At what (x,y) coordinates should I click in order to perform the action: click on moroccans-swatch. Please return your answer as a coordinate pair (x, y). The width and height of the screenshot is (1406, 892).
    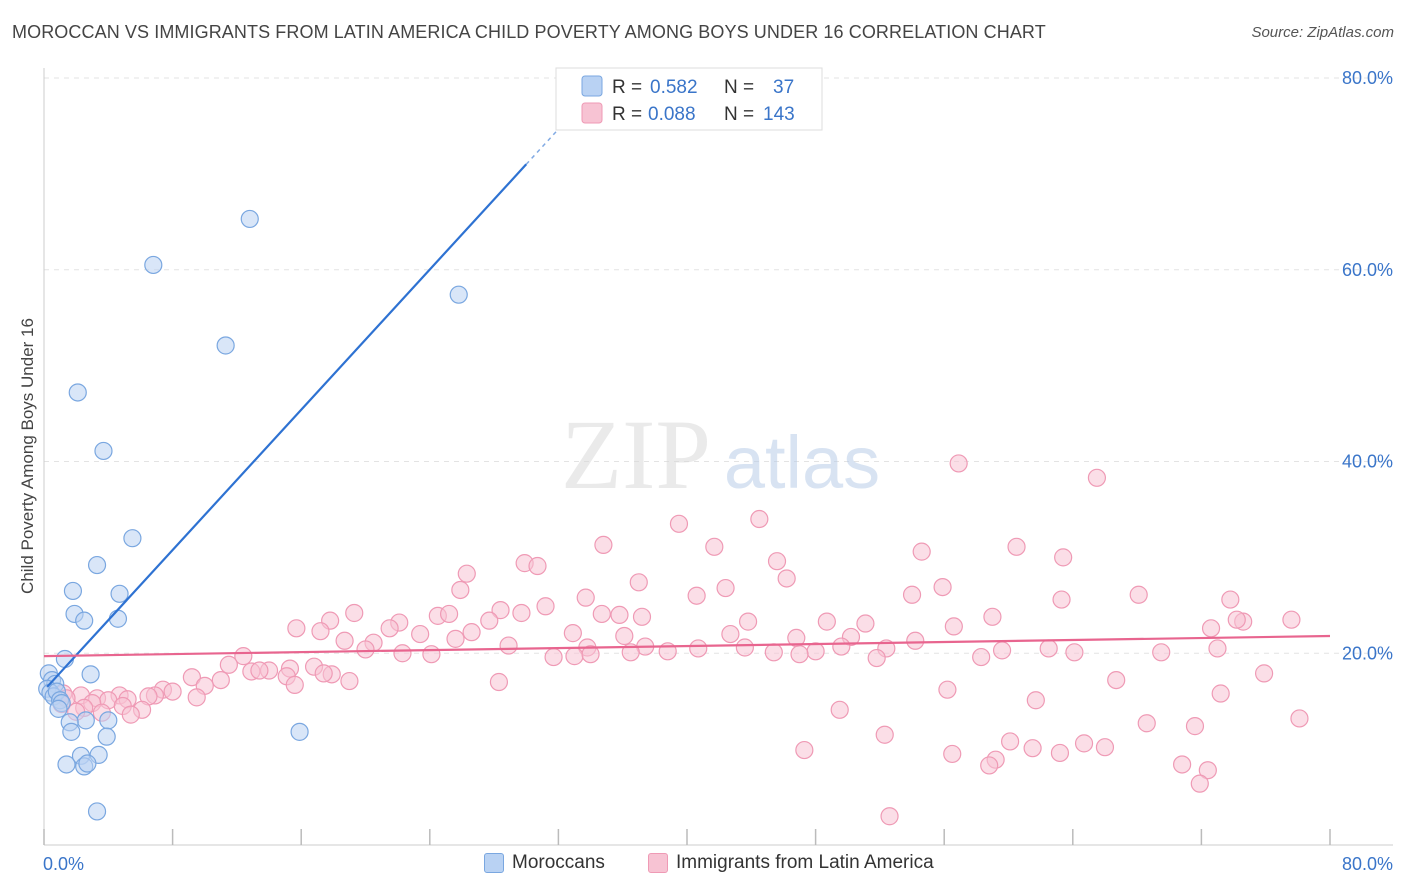
    Looking at the image, I should click on (592, 86).